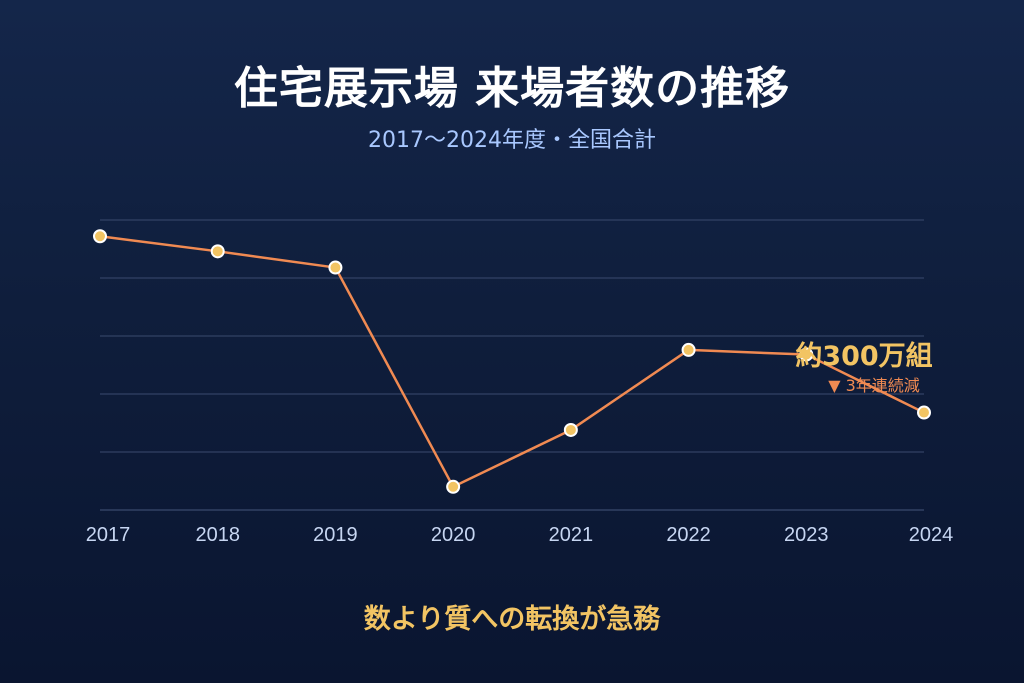  I want to click on x-tick-label-2018: 2018, so click(217, 535).